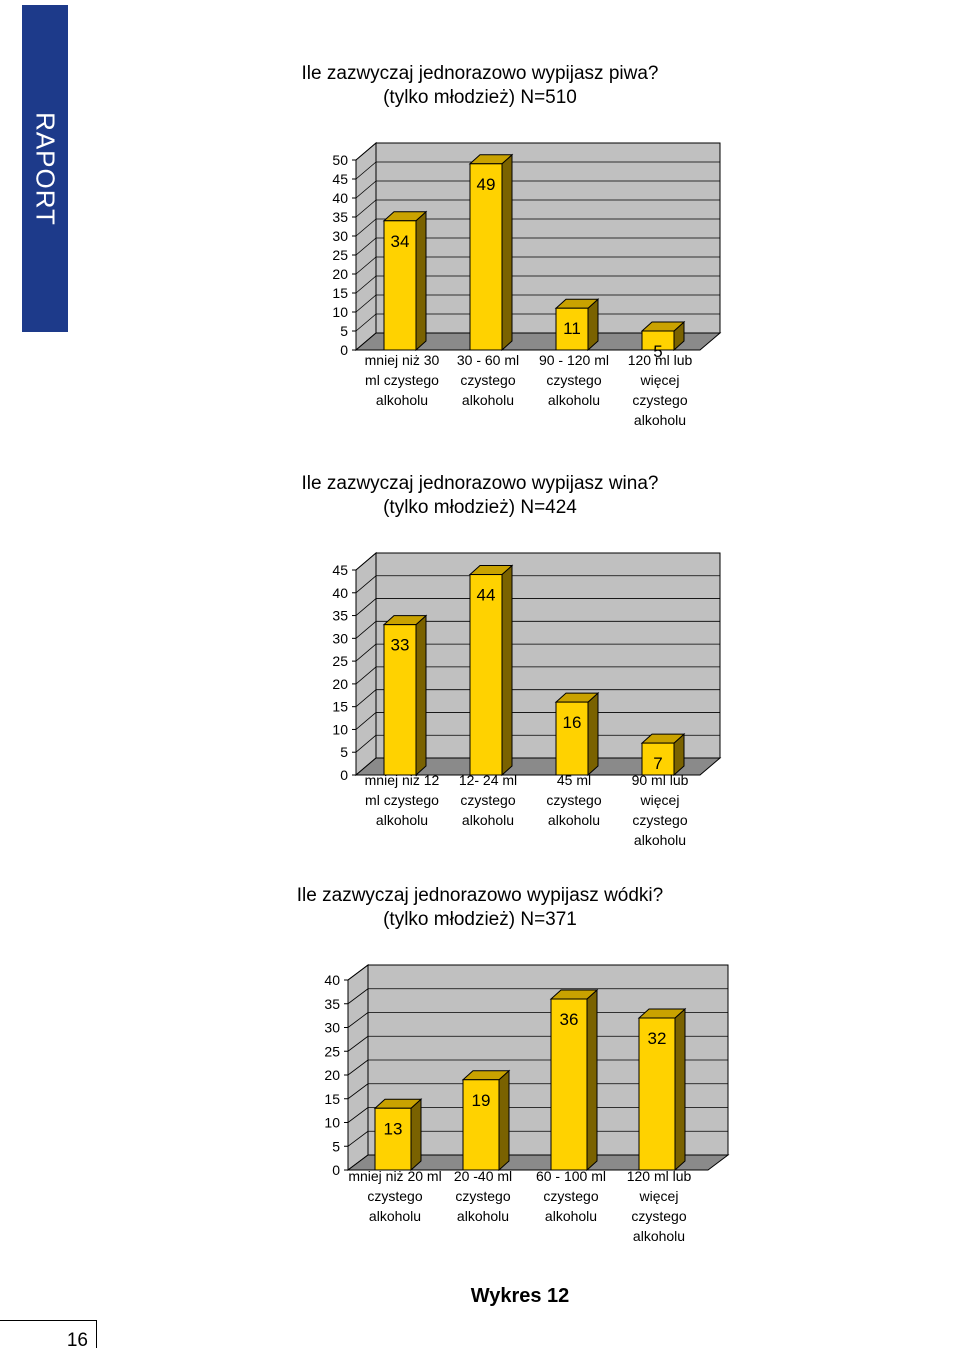 This screenshot has width=960, height=1352. Describe the element at coordinates (574, 380) in the screenshot. I see `category-label: 90 - 120 ml czystego alkoholu` at that location.